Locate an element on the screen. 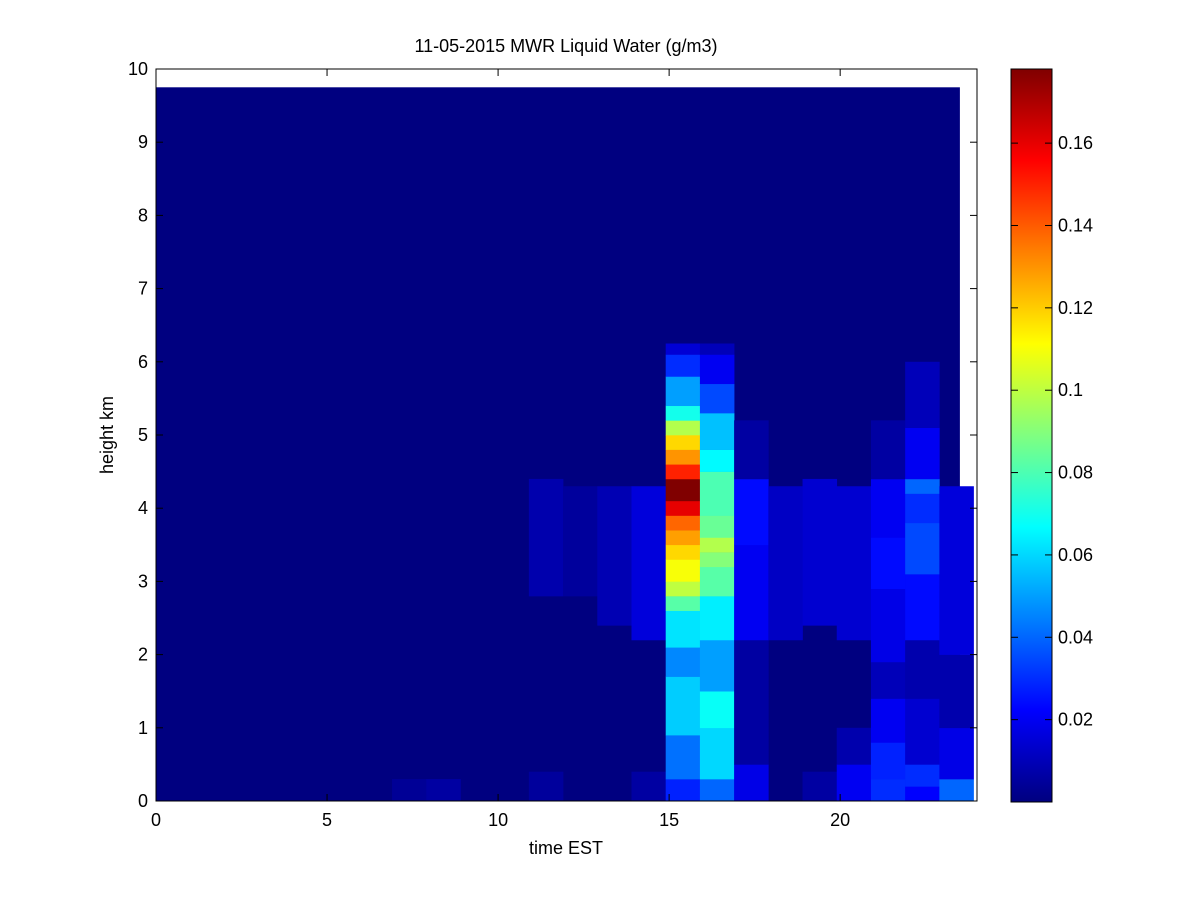  y-tick-label: 1 is located at coordinates (143, 728).